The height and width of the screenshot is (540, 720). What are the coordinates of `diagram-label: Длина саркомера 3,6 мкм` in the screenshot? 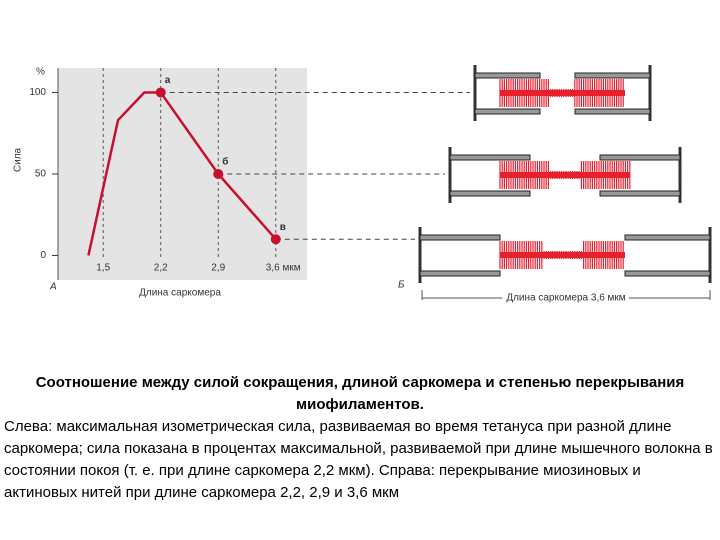 It's located at (565, 298).